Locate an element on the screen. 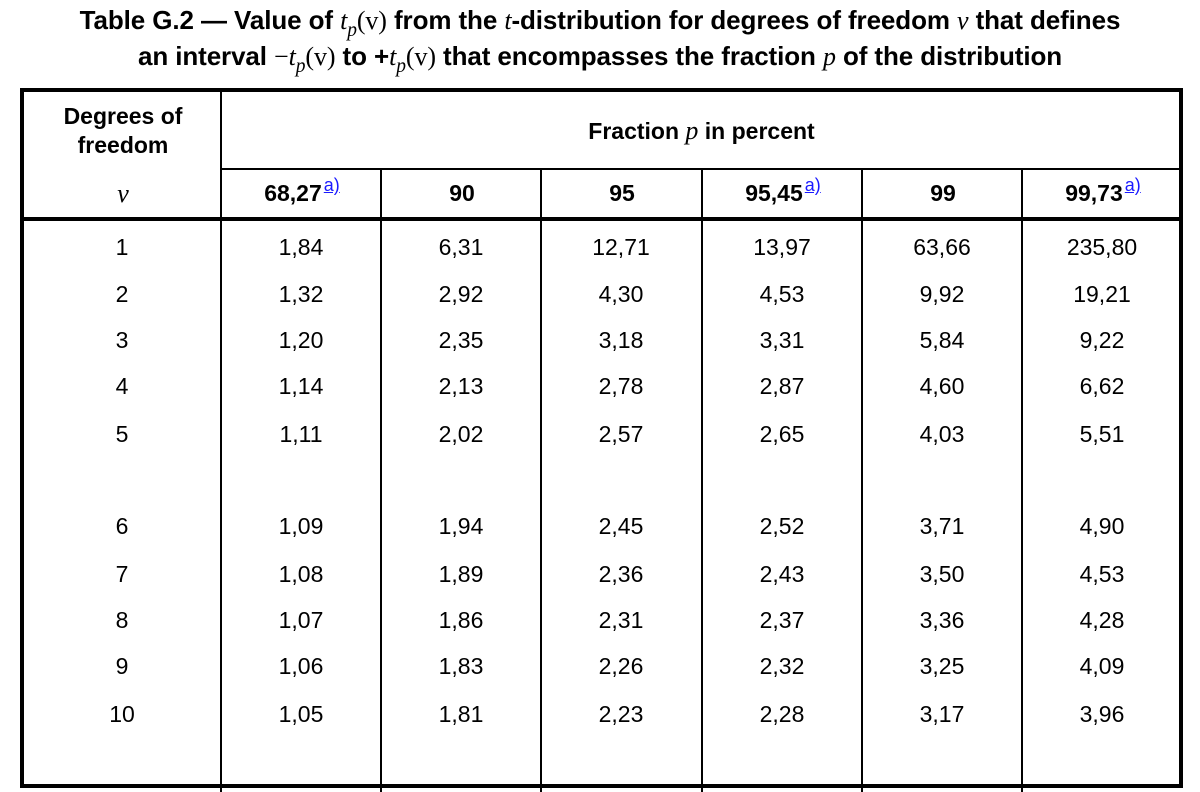  dof-value: 4 is located at coordinates (122, 385).